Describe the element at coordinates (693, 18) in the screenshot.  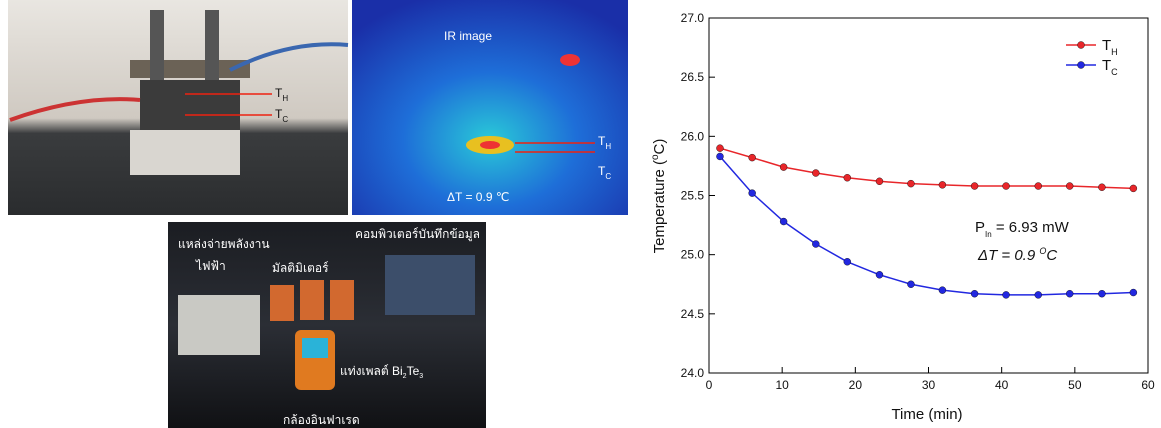
I see `y-tick-label: 27.0` at that location.